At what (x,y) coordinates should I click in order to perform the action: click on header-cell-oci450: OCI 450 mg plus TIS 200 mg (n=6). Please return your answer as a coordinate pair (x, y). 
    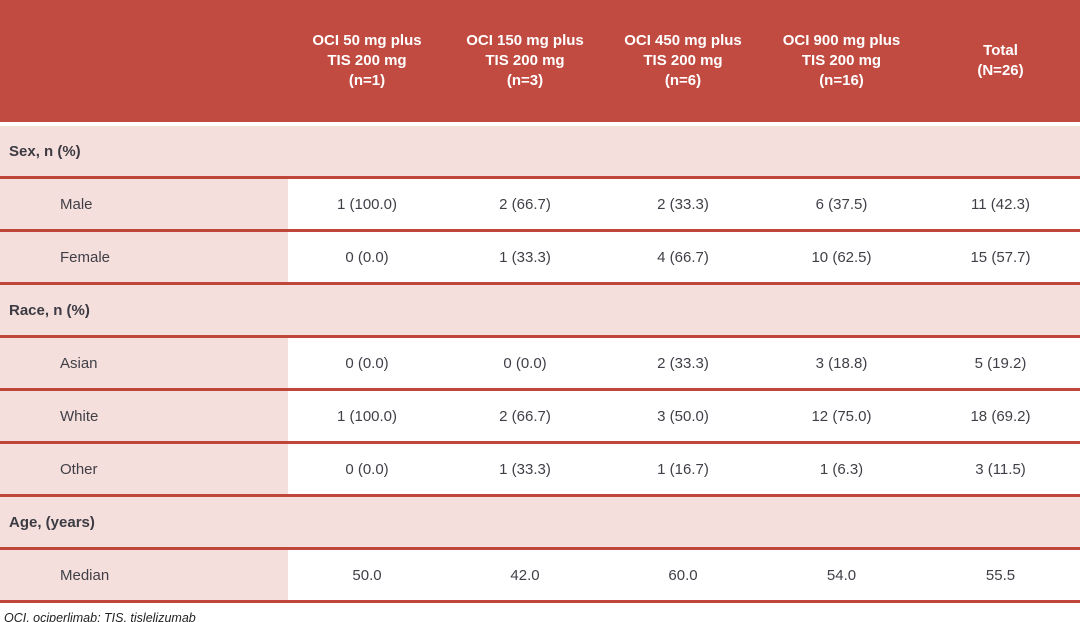
    Looking at the image, I should click on (683, 63).